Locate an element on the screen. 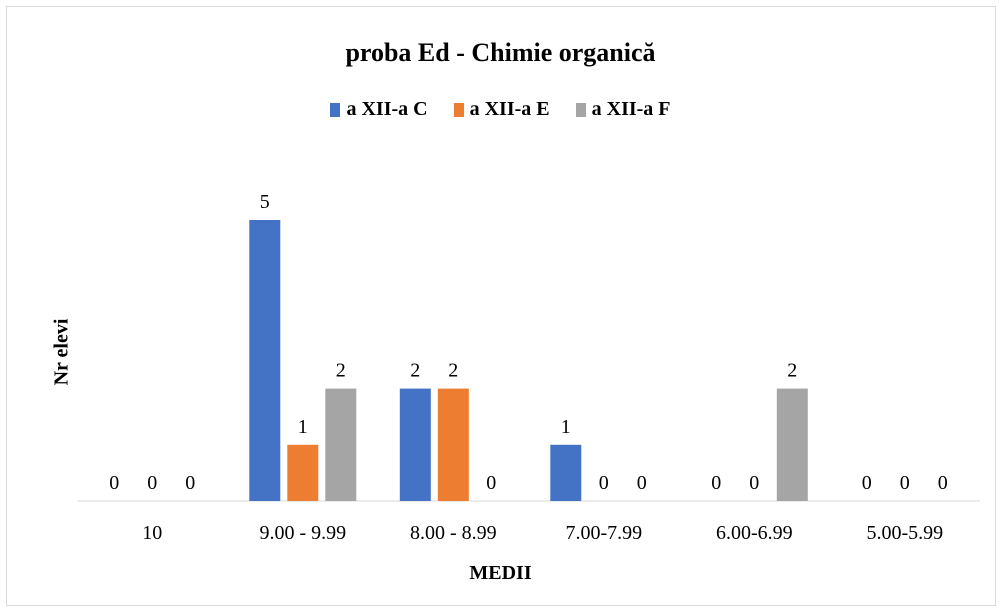 Image resolution: width=1001 pixels, height=612 pixels. data-label-3-0: 1 is located at coordinates (566, 427).